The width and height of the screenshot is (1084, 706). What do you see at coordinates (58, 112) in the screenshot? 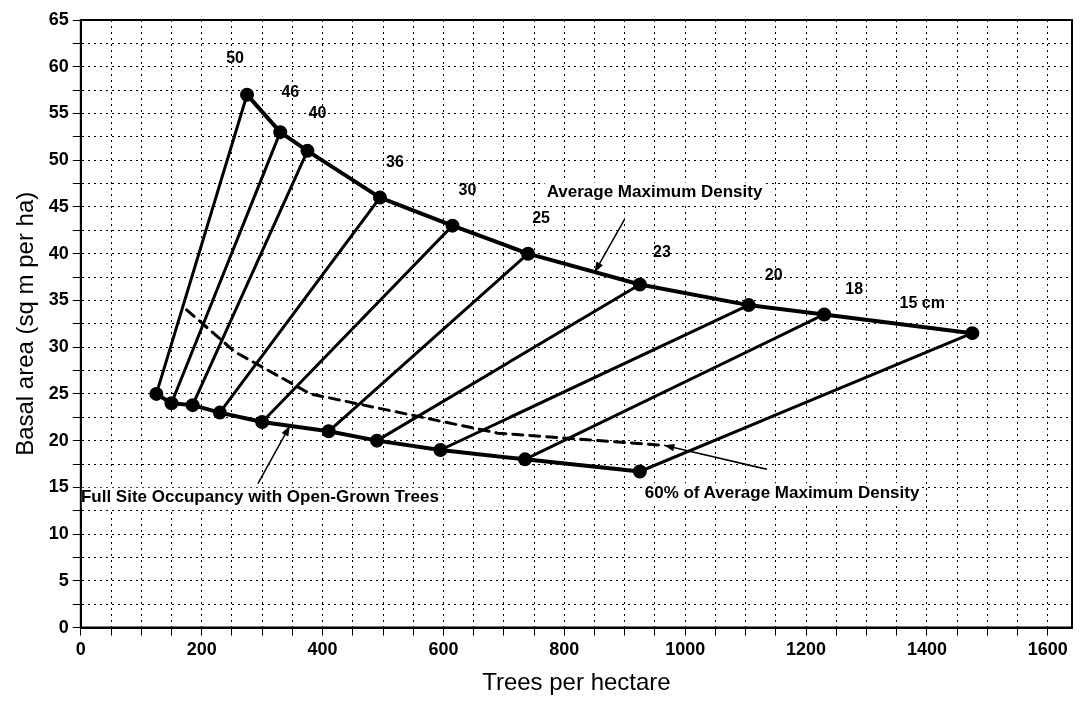
I see `y-tick-label: 55` at bounding box center [58, 112].